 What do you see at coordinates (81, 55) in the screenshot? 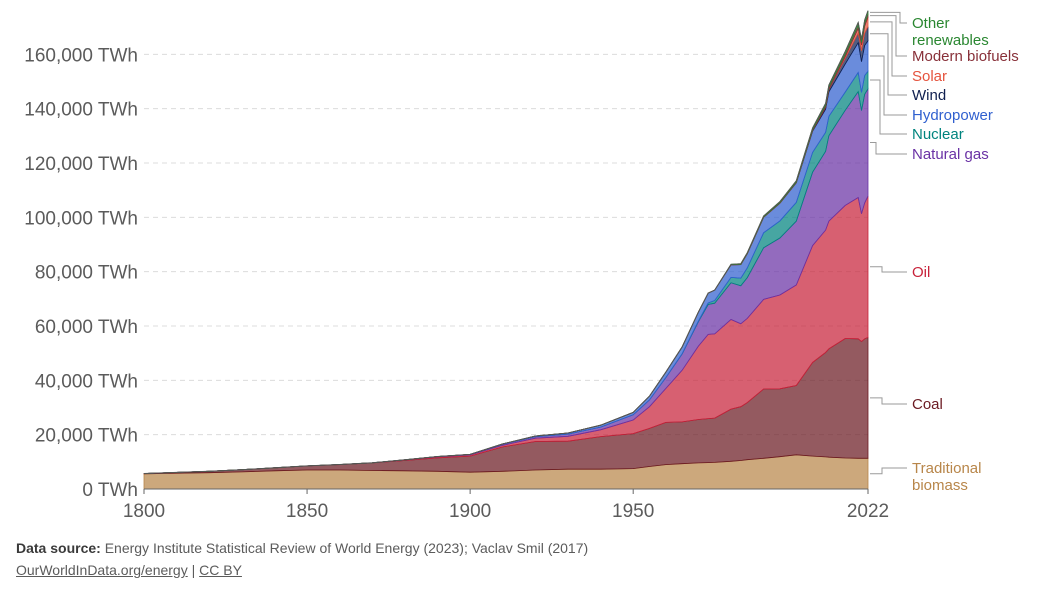
I see `y-tick-label: 160,000 TWh` at bounding box center [81, 55].